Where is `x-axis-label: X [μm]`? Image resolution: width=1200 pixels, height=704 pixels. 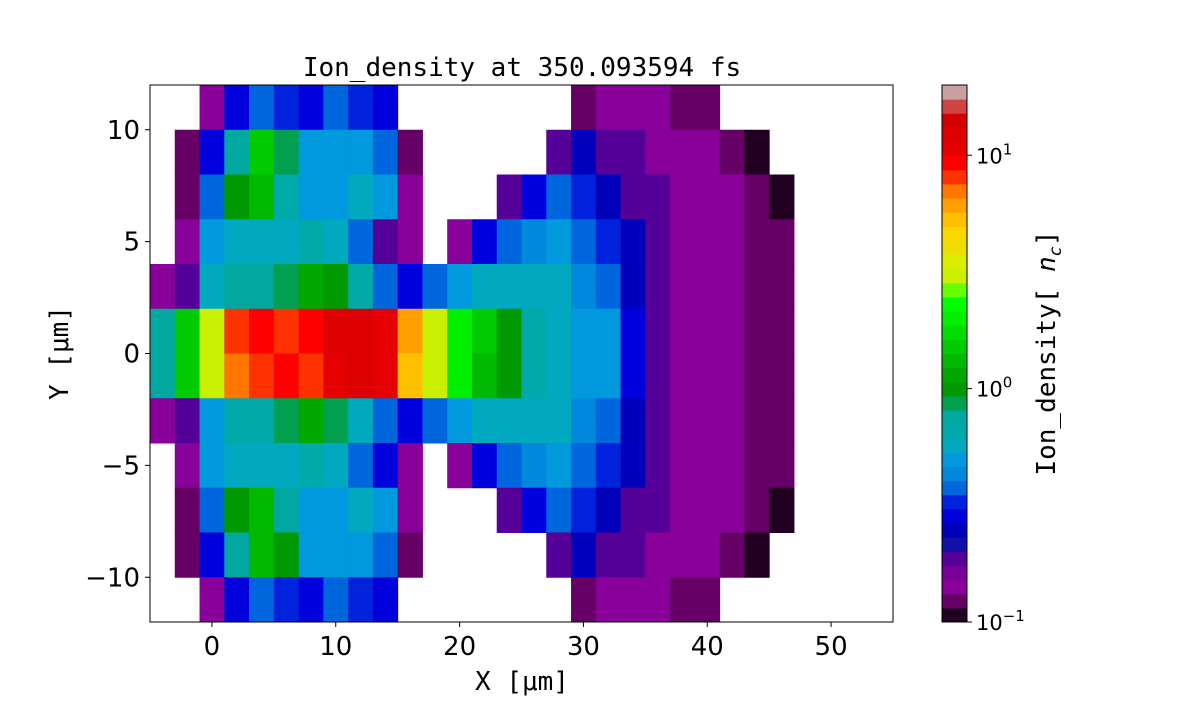 x-axis-label: X [μm] is located at coordinates (522, 682).